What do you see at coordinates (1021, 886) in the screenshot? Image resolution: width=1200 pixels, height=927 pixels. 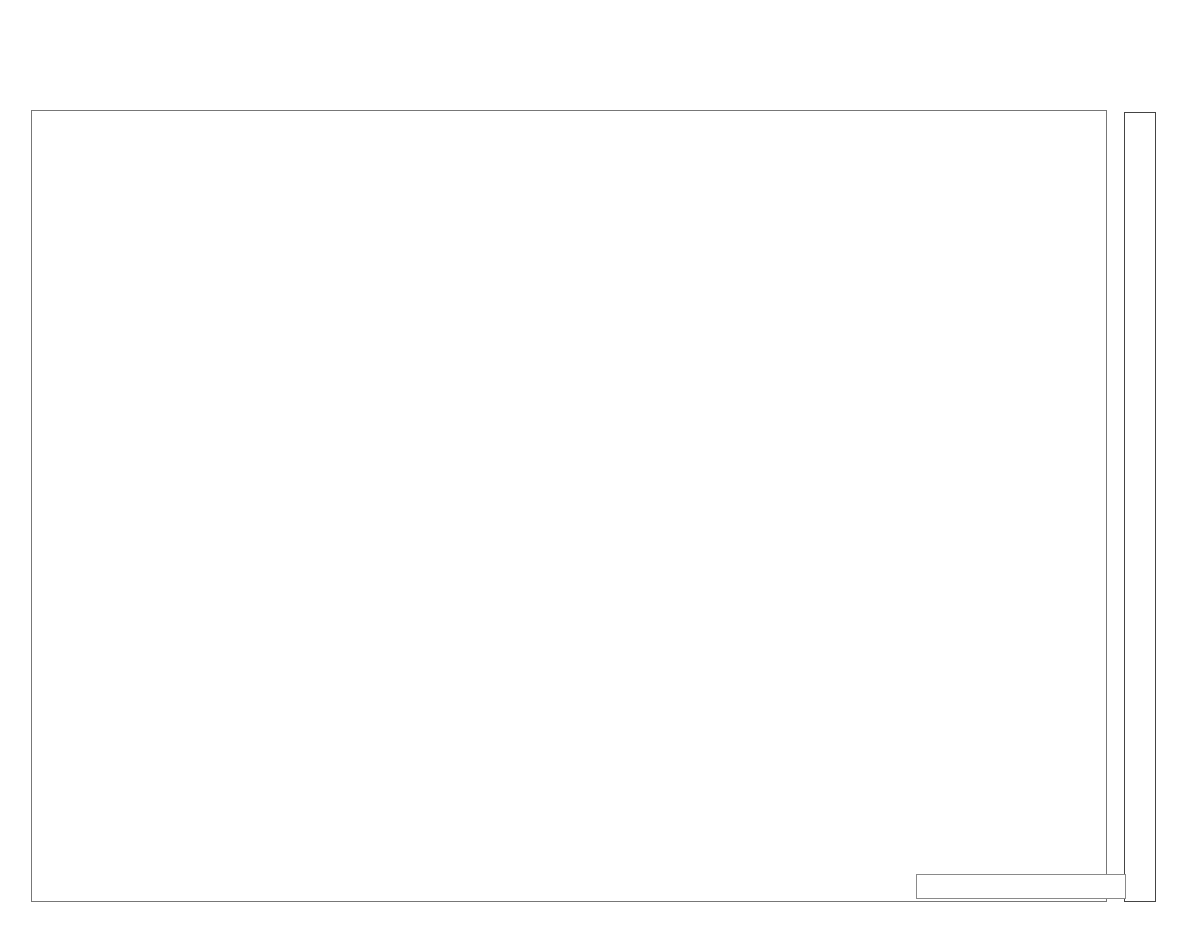 I see `credit-badge` at bounding box center [1021, 886].